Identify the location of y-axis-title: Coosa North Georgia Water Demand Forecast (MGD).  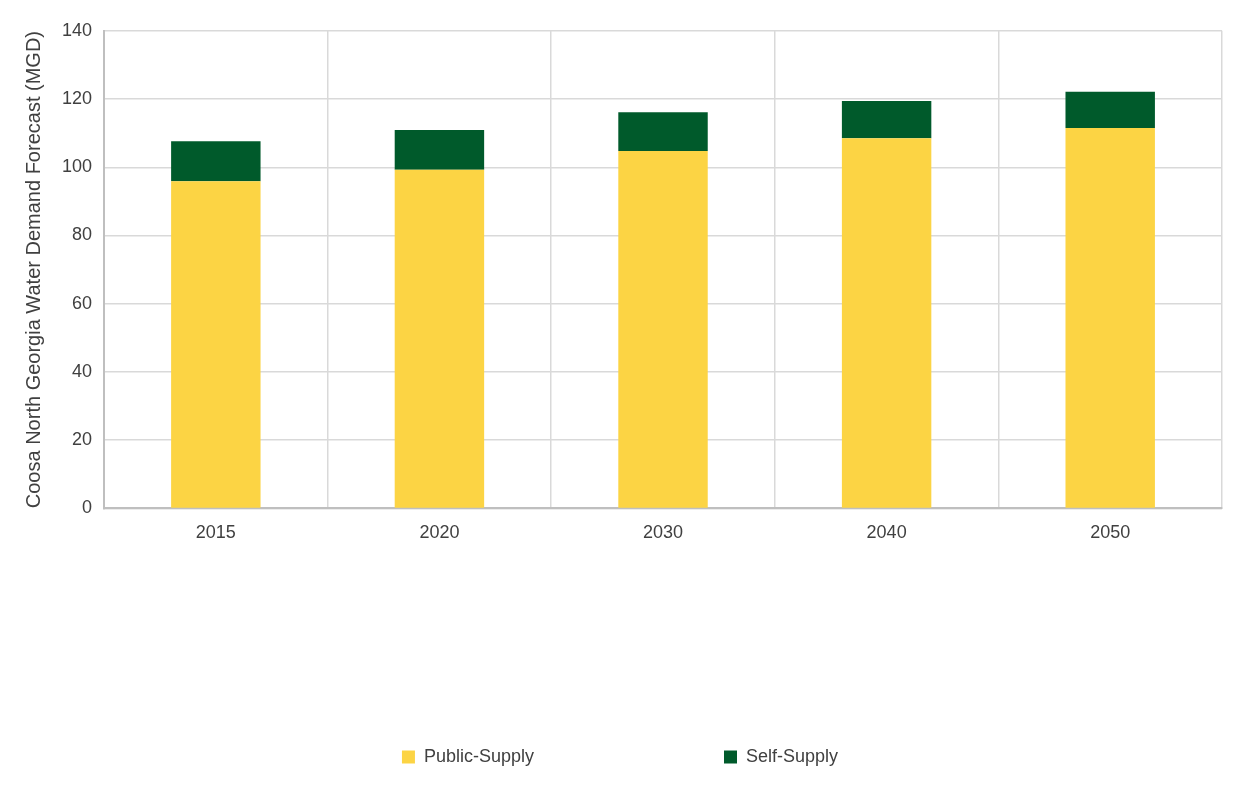
(32, 270).